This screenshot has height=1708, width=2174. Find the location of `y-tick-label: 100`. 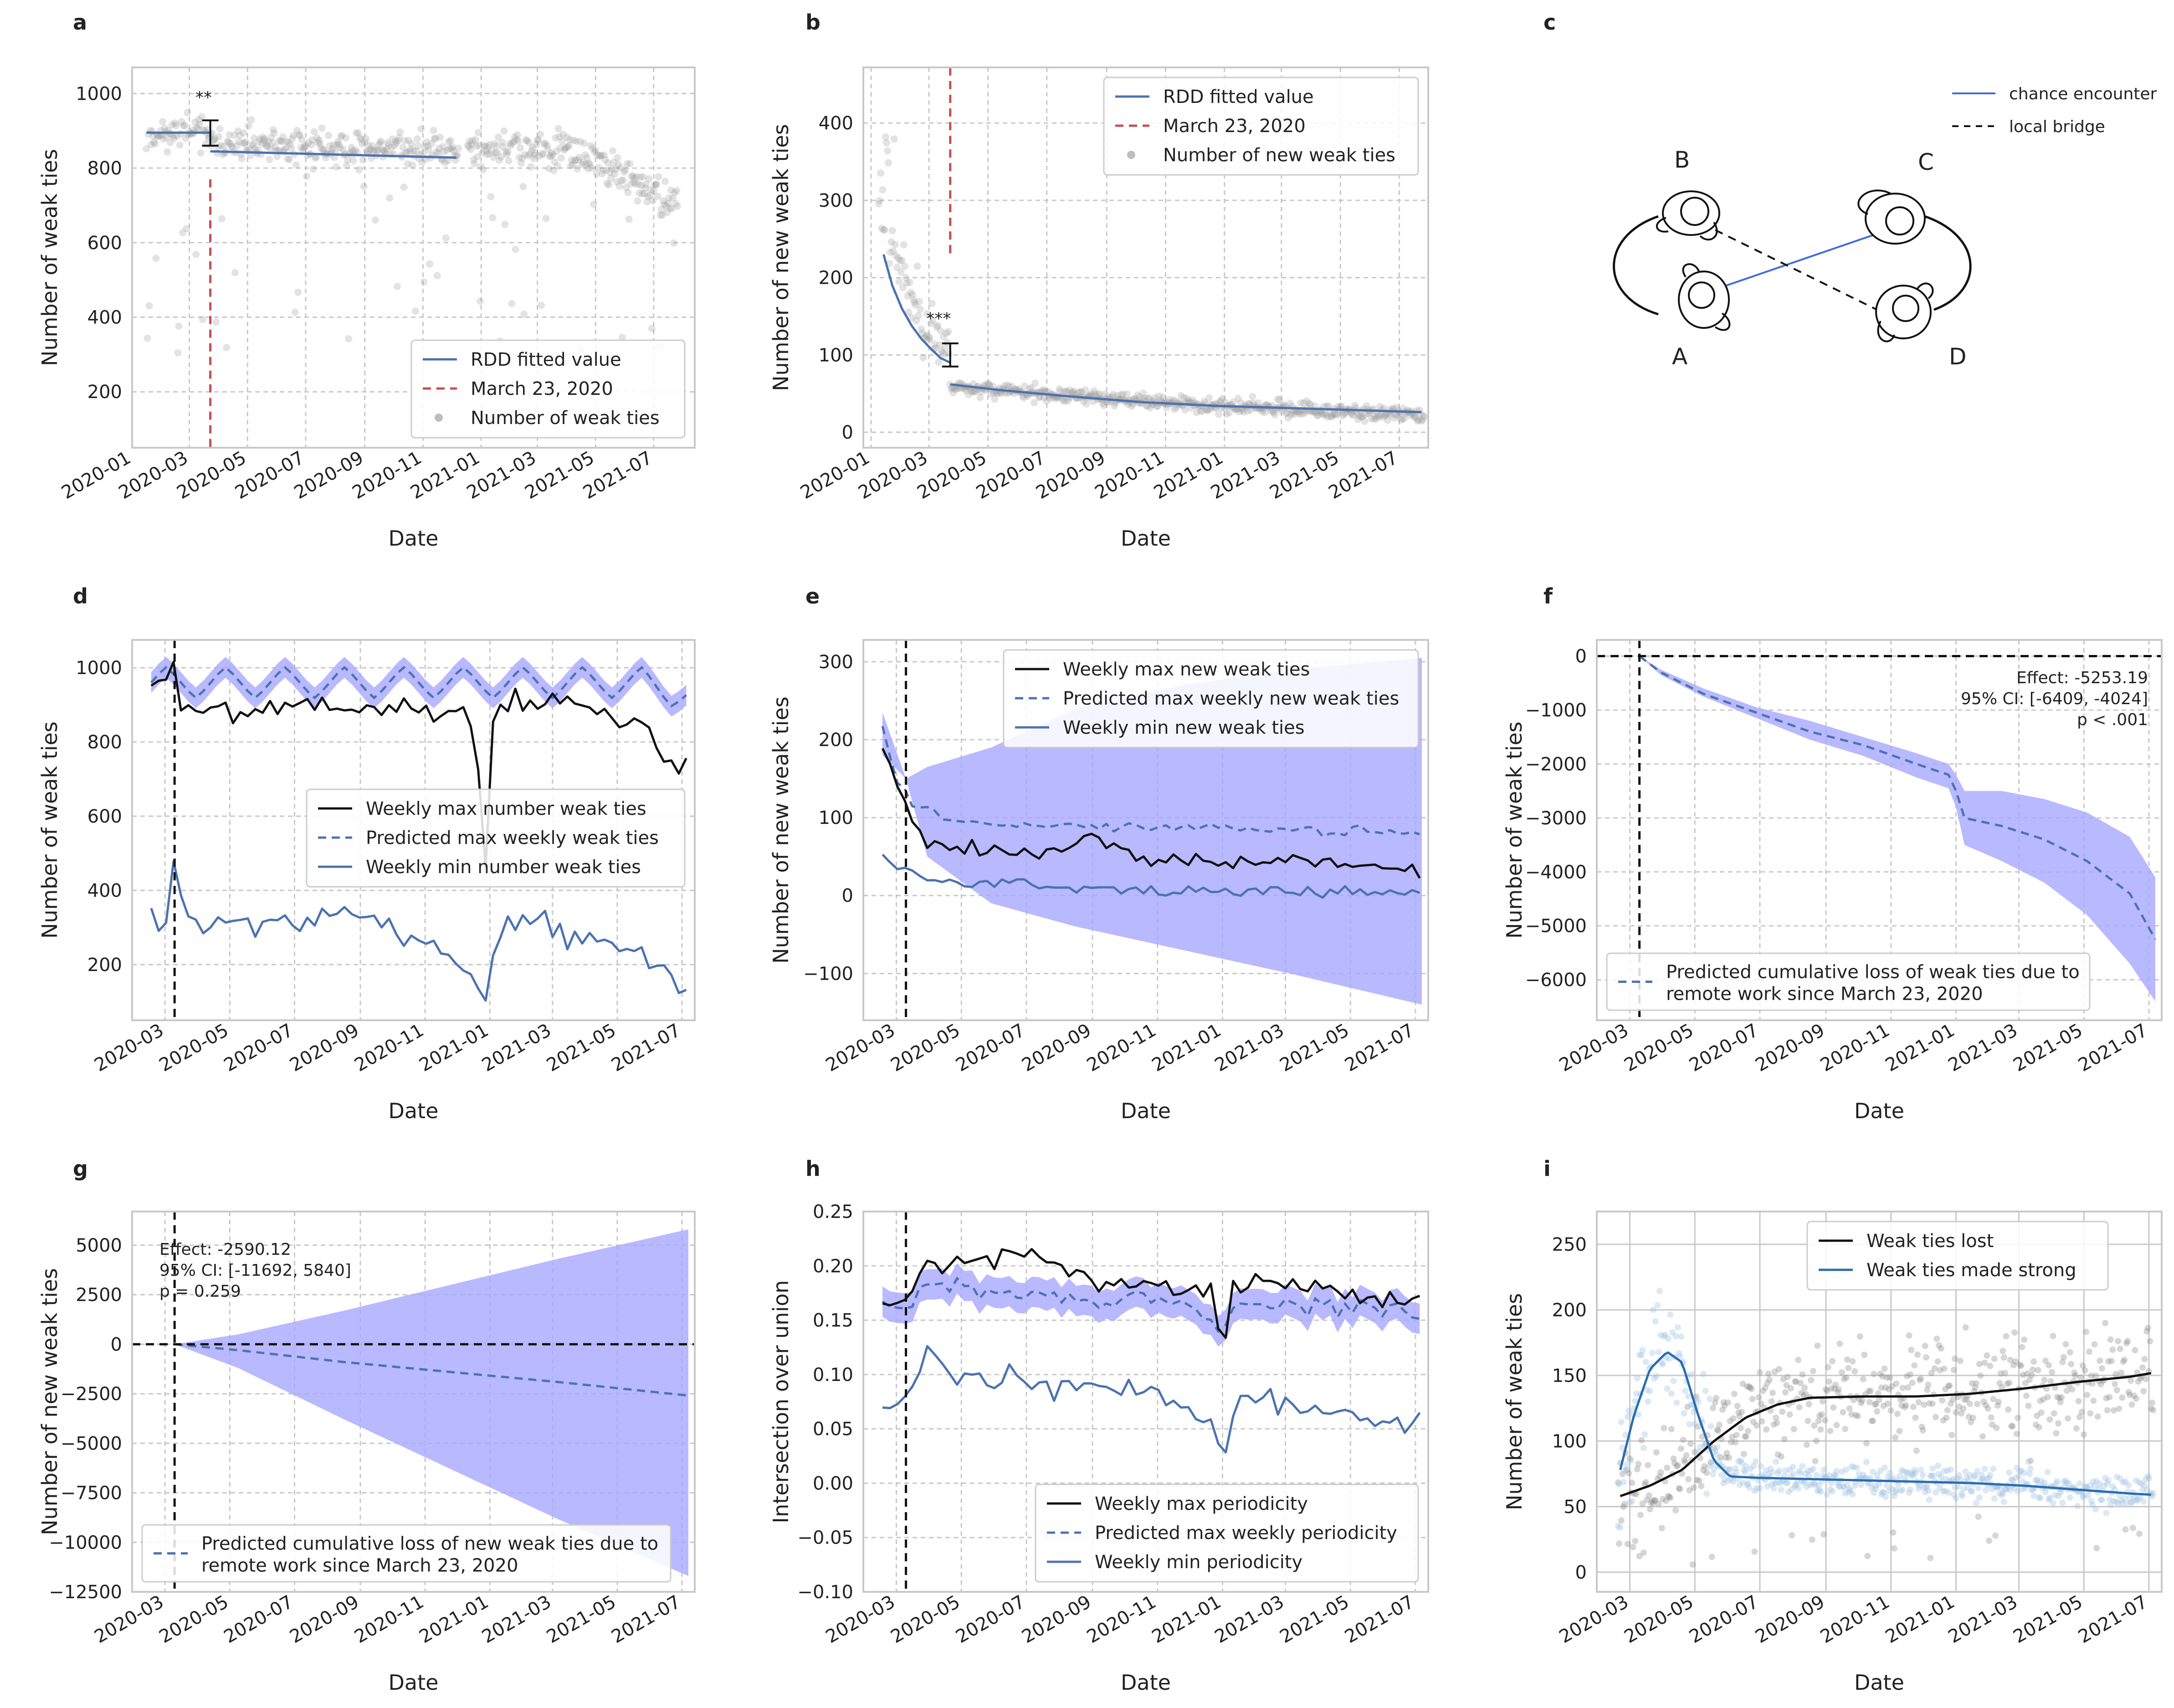

y-tick-label: 100 is located at coordinates (836, 356).